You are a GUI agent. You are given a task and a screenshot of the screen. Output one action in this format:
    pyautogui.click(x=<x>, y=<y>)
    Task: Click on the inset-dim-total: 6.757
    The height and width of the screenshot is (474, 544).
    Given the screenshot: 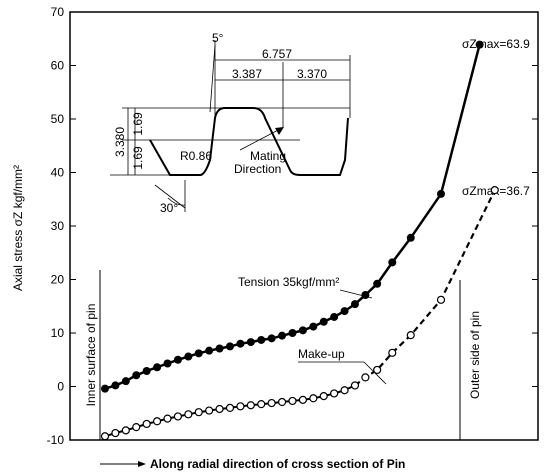 What is the action you would take?
    pyautogui.click(x=277, y=54)
    